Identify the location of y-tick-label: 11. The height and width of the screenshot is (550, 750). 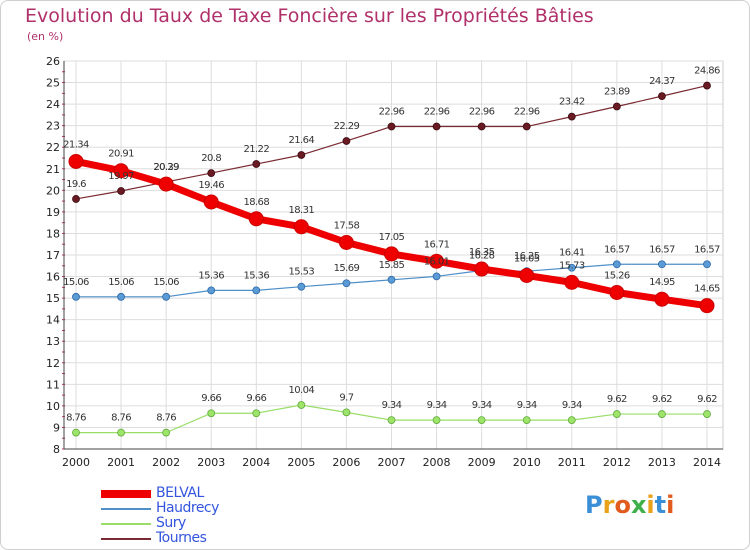
(53, 384).